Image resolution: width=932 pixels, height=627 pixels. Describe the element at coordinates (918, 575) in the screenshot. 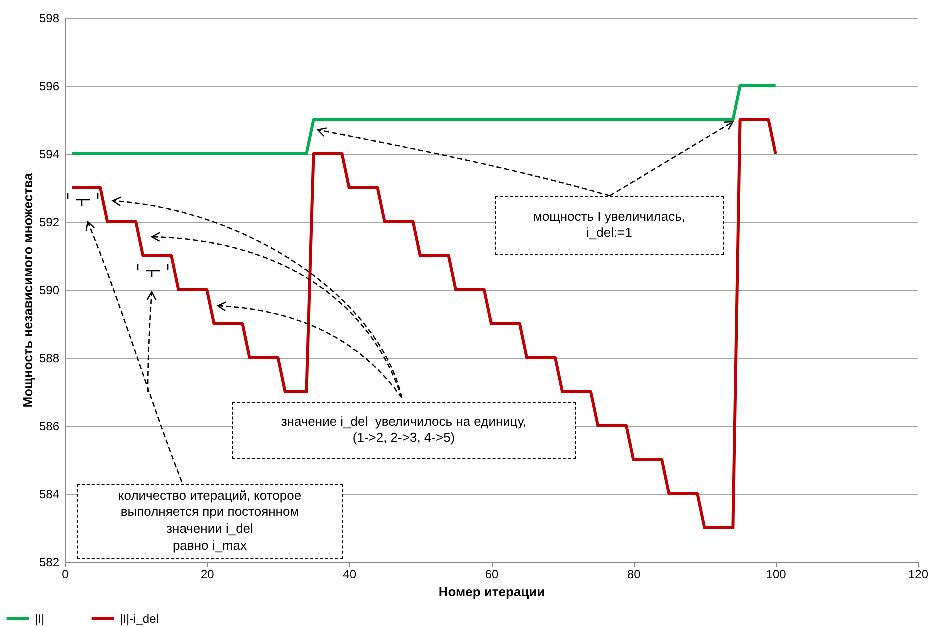

I see `x-tick-label: 120` at that location.